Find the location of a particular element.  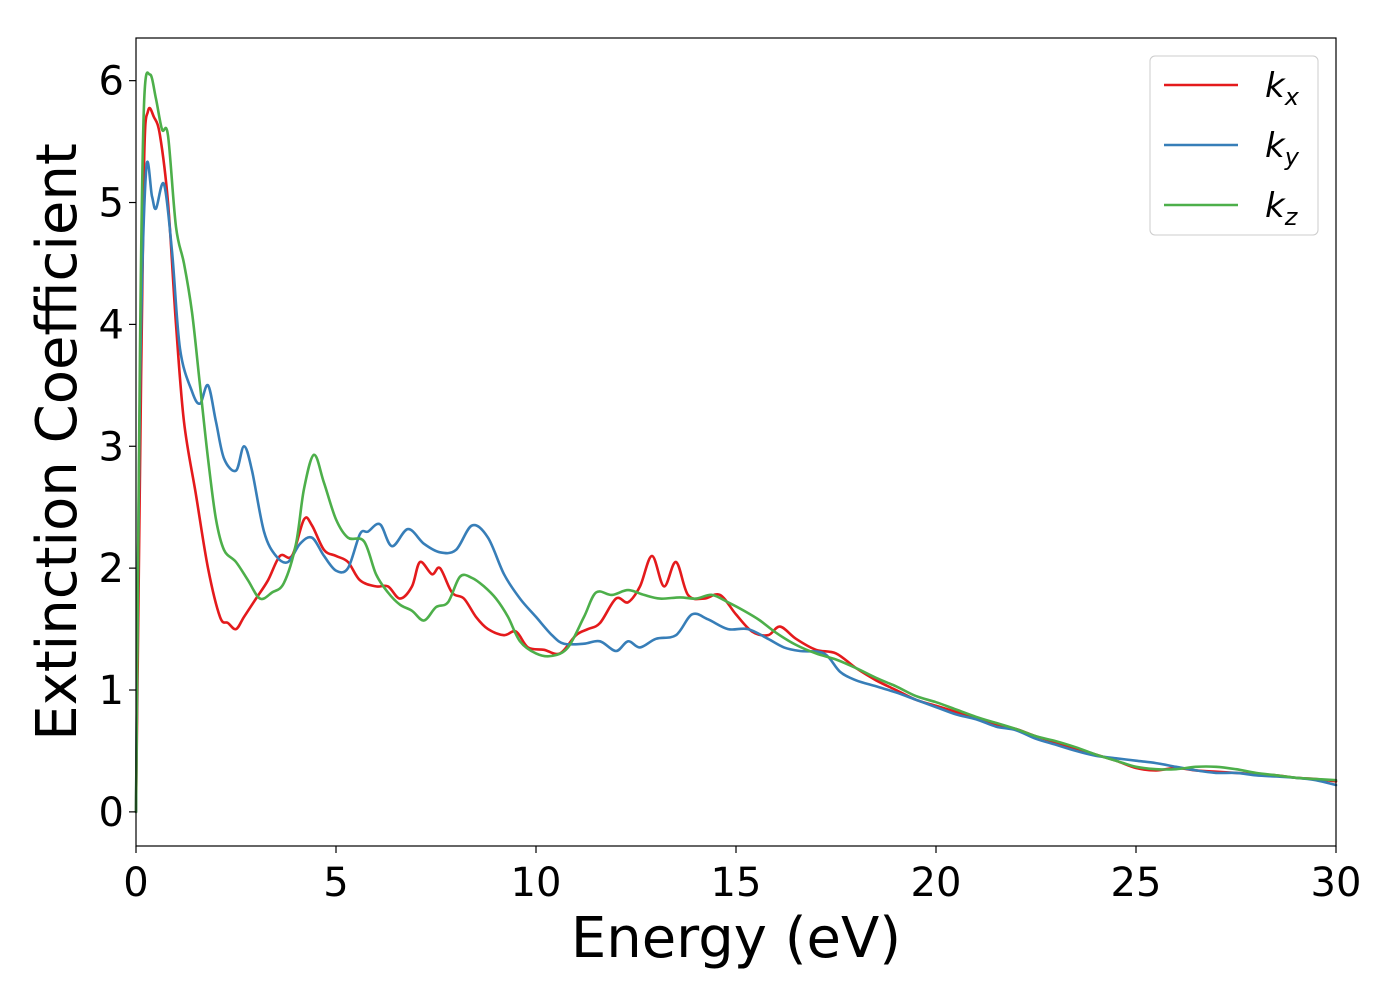

y-tick-label: 4 is located at coordinates (111, 325).